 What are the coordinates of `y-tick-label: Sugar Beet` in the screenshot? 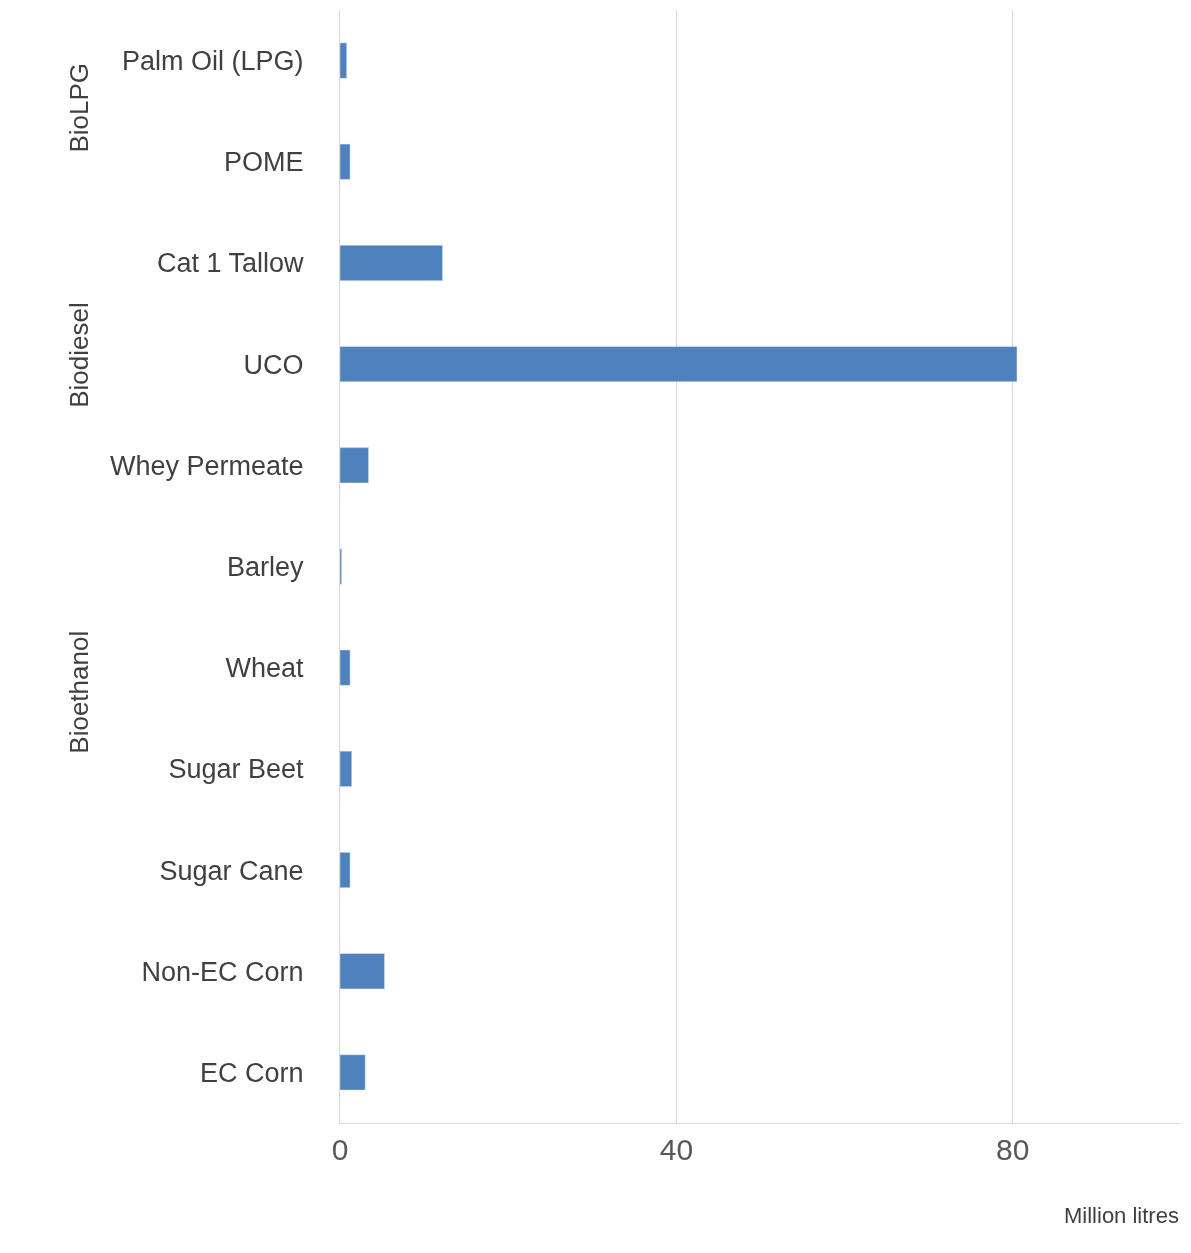 It's located at (236, 769).